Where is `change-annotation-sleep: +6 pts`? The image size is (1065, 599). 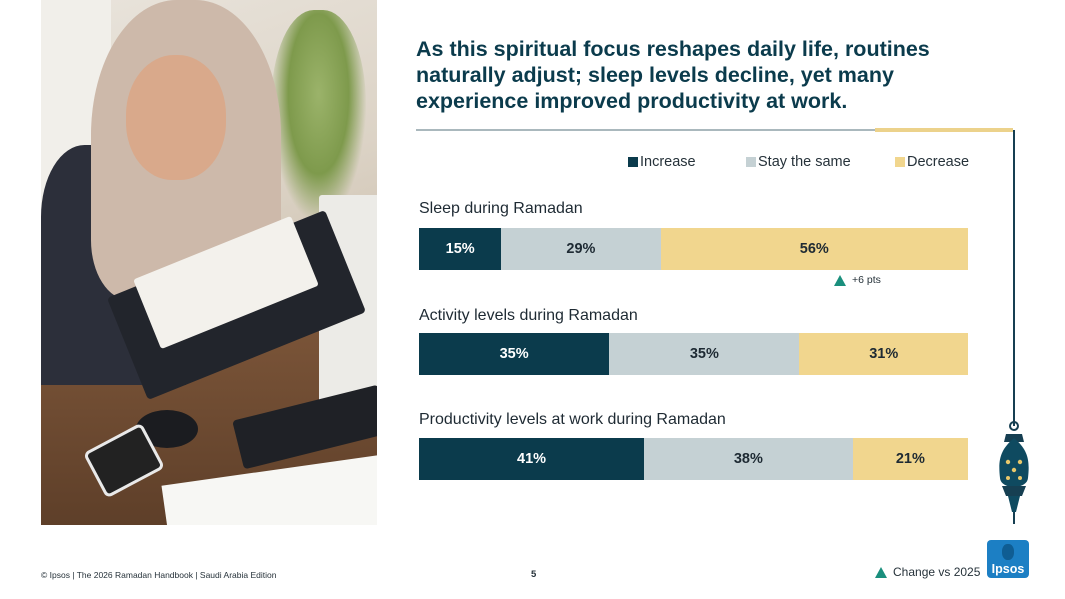
change-annotation-sleep: +6 pts is located at coordinates (857, 280).